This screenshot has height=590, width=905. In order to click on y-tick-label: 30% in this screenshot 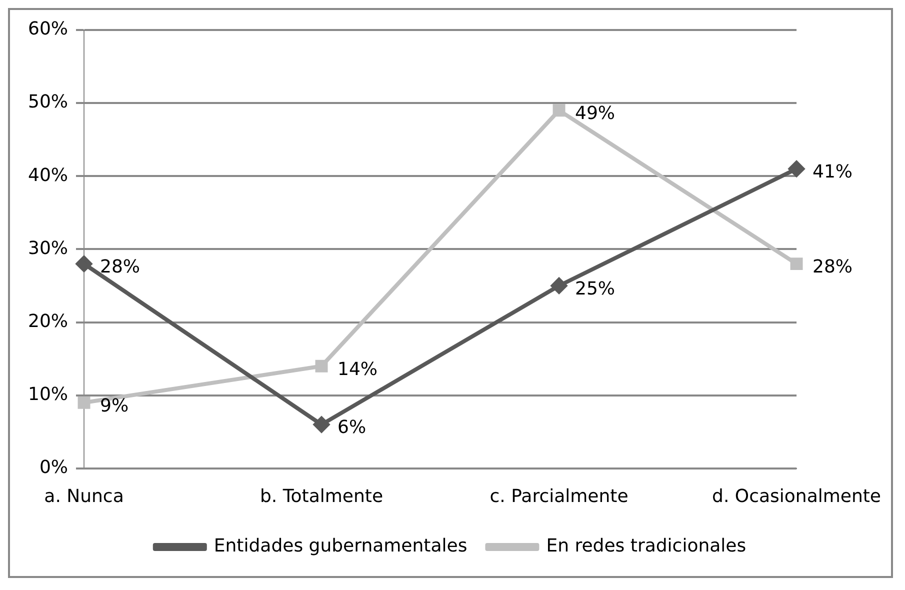, I will do `click(48, 248)`.